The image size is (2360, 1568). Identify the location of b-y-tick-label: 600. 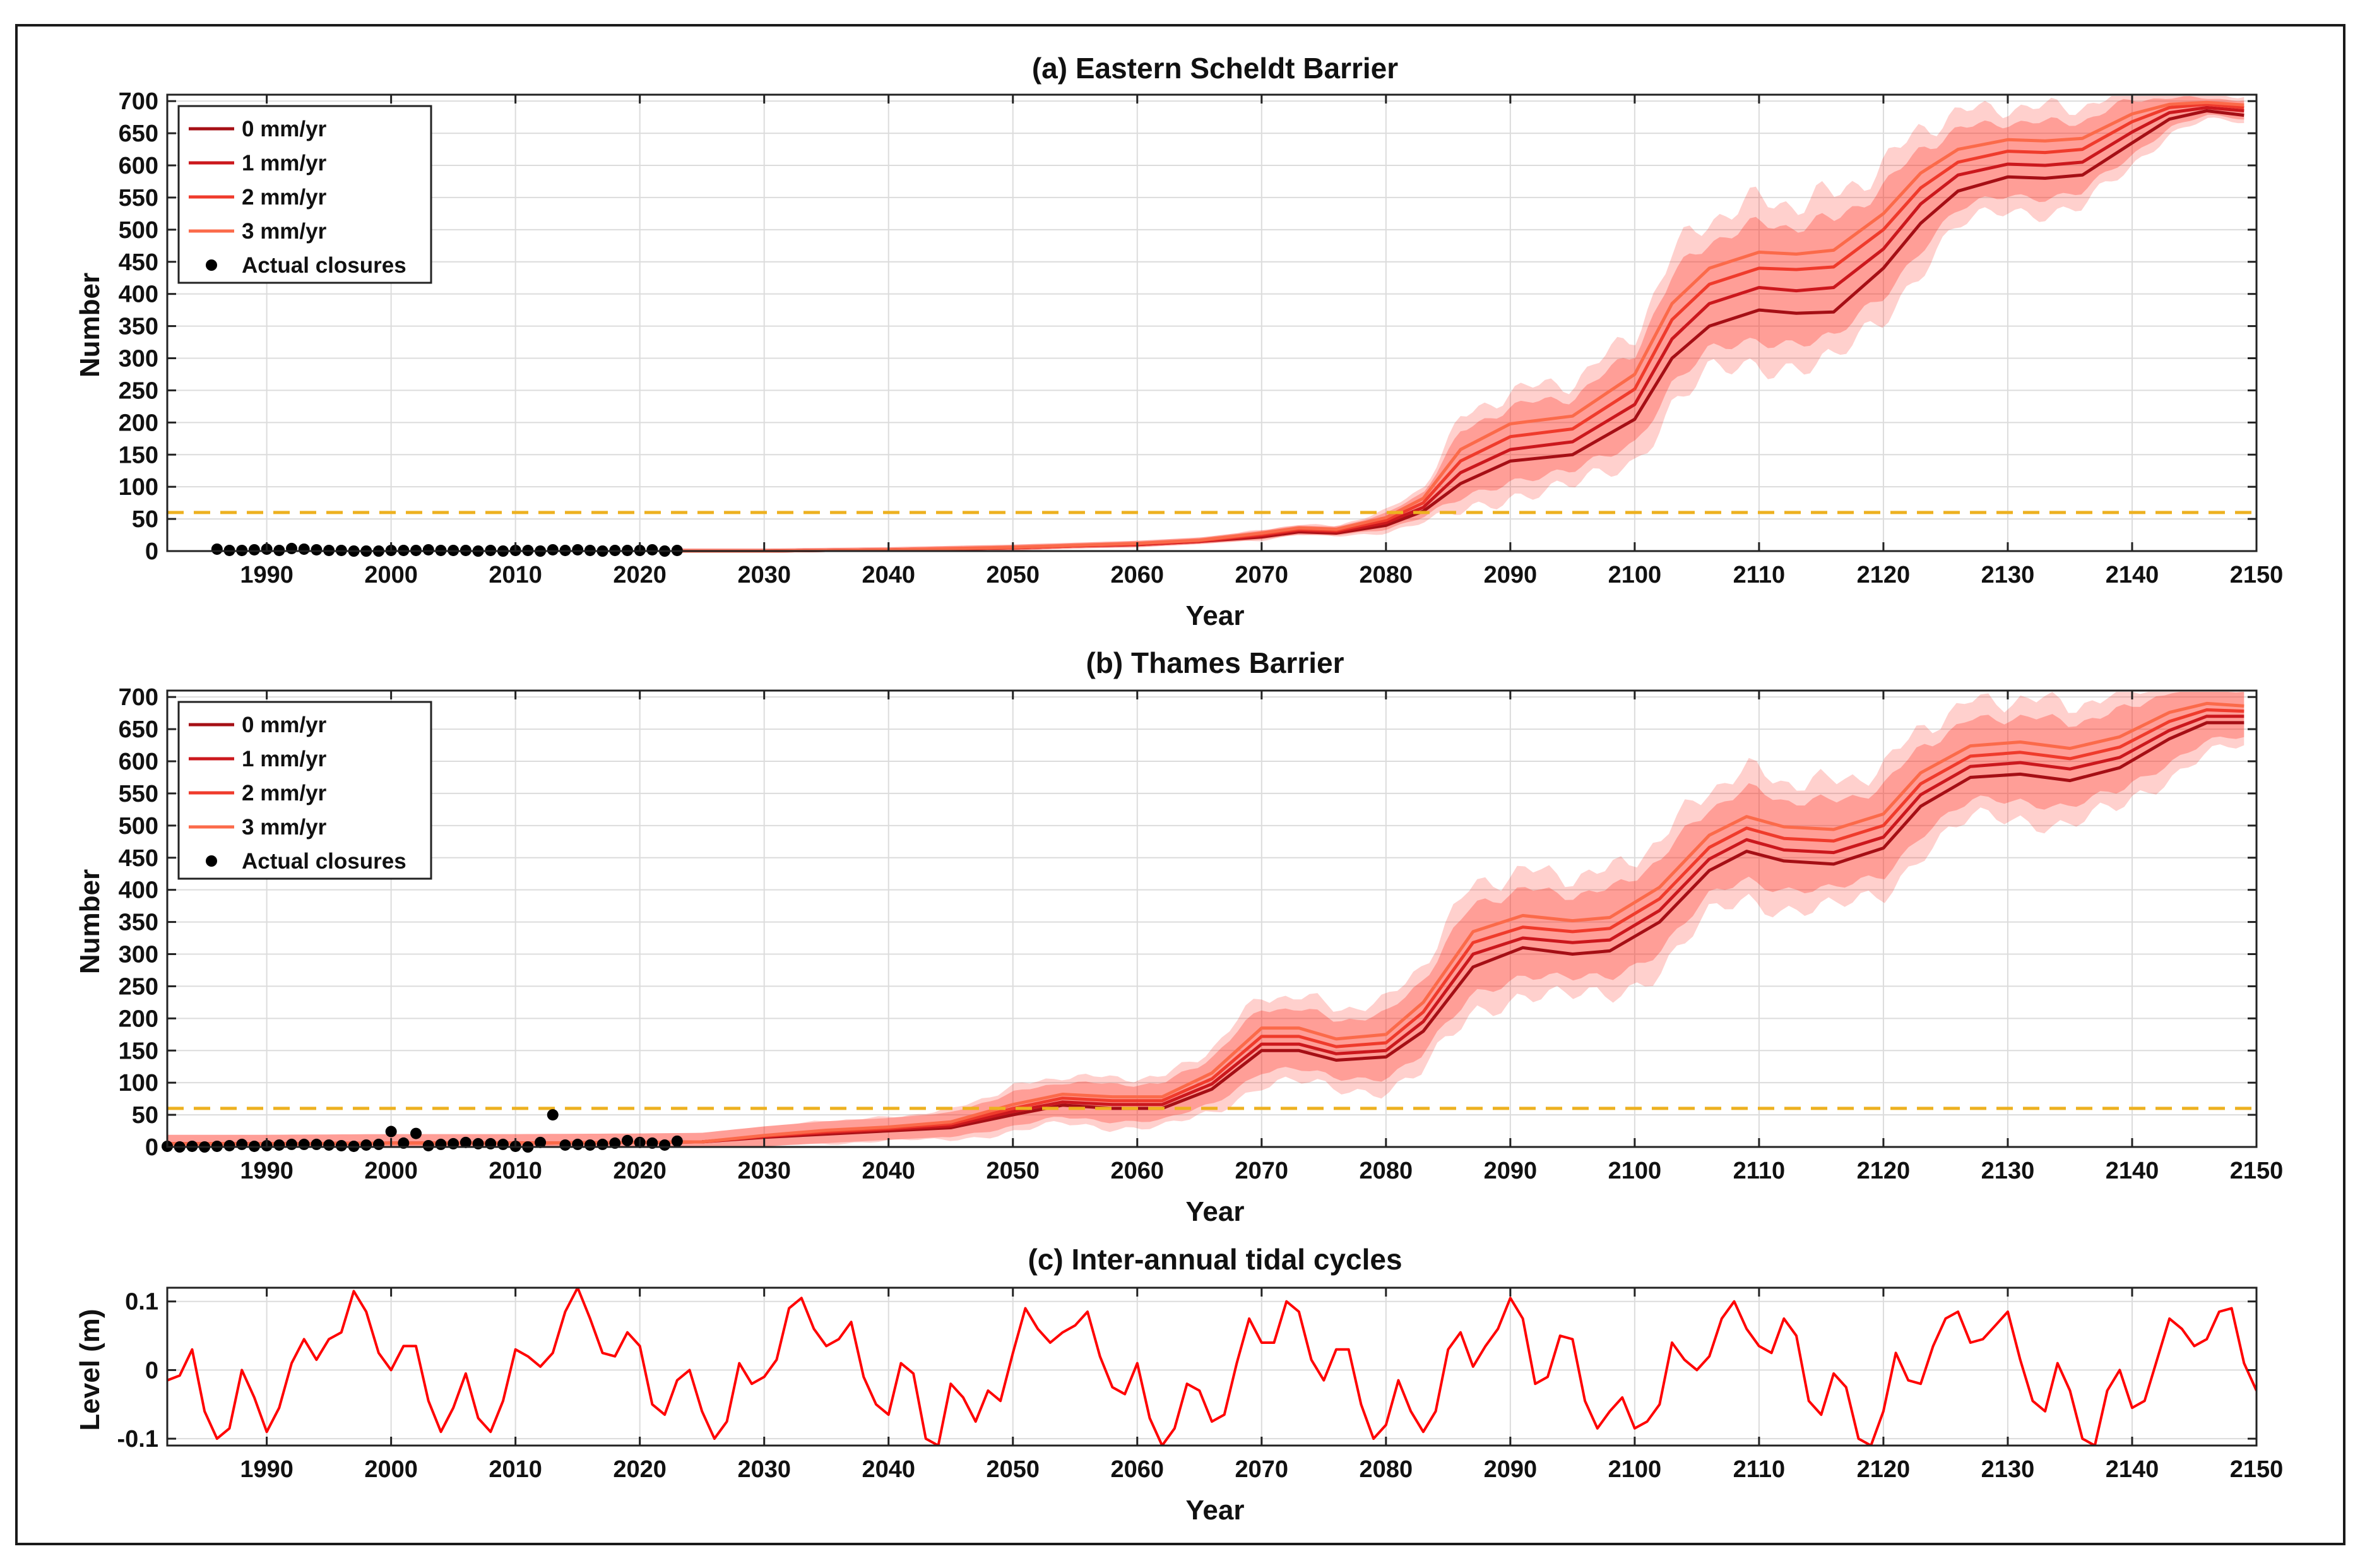
(138, 762).